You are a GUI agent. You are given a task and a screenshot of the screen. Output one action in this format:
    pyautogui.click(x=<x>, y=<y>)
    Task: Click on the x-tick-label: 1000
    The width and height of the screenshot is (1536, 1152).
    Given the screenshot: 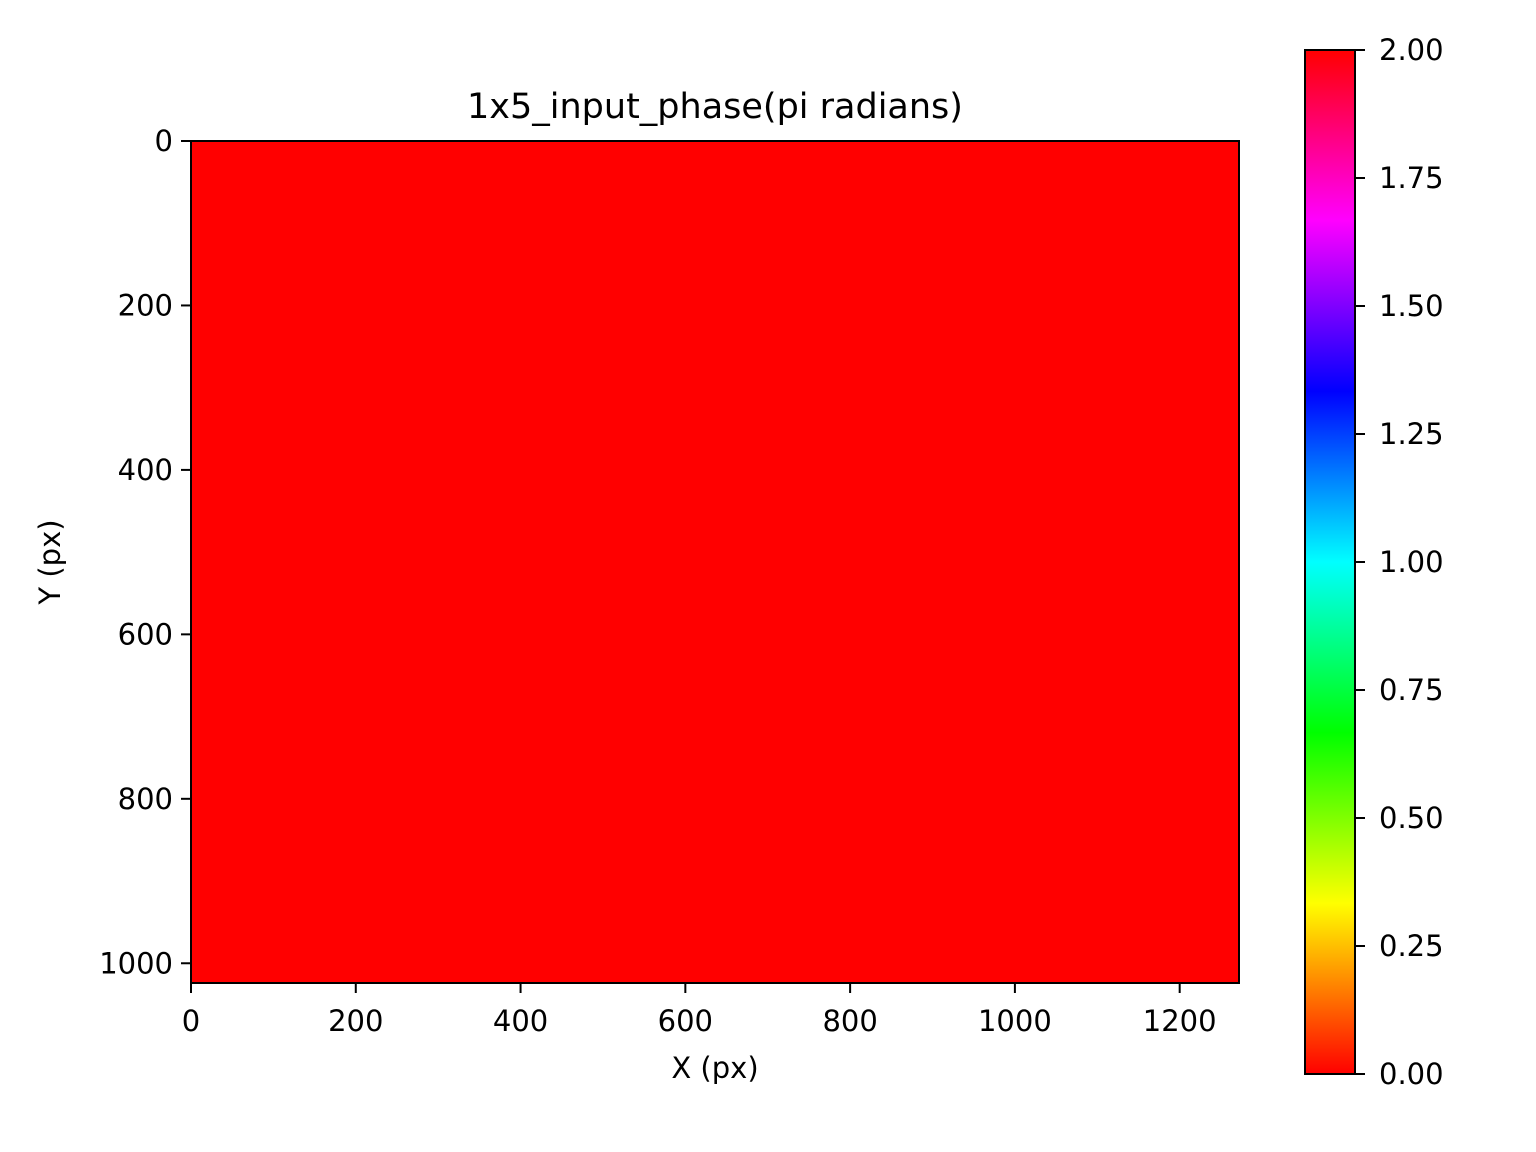 What is the action you would take?
    pyautogui.click(x=1015, y=1021)
    